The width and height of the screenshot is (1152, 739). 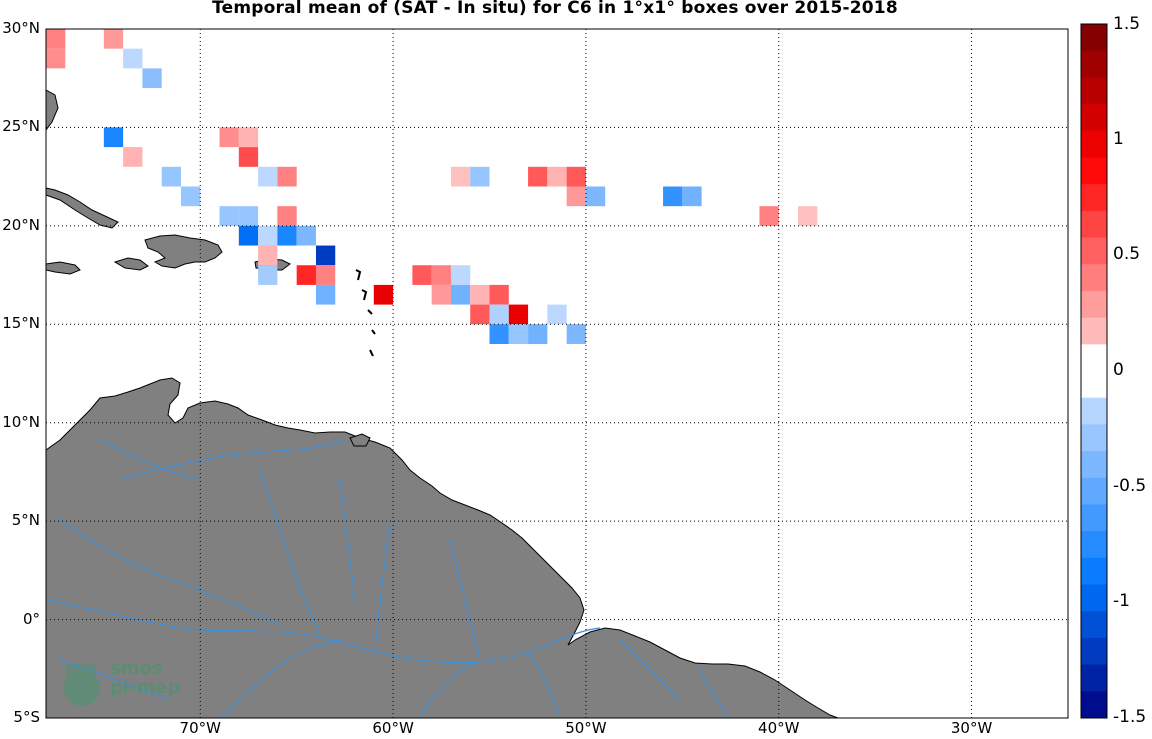 What do you see at coordinates (542, 685) in the screenshot?
I see `xingu-river` at bounding box center [542, 685].